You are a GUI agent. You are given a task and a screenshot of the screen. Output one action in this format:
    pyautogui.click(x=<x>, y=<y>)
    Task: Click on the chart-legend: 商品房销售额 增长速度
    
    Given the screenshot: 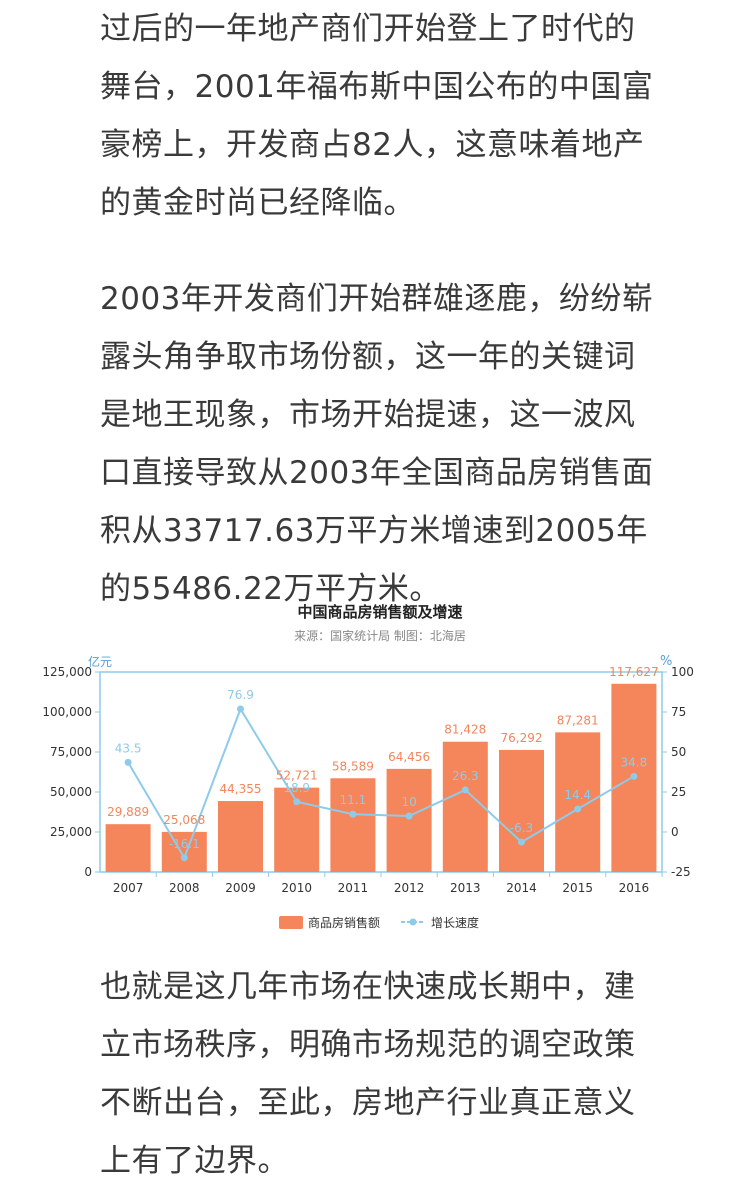 What is the action you would take?
    pyautogui.click(x=379, y=922)
    